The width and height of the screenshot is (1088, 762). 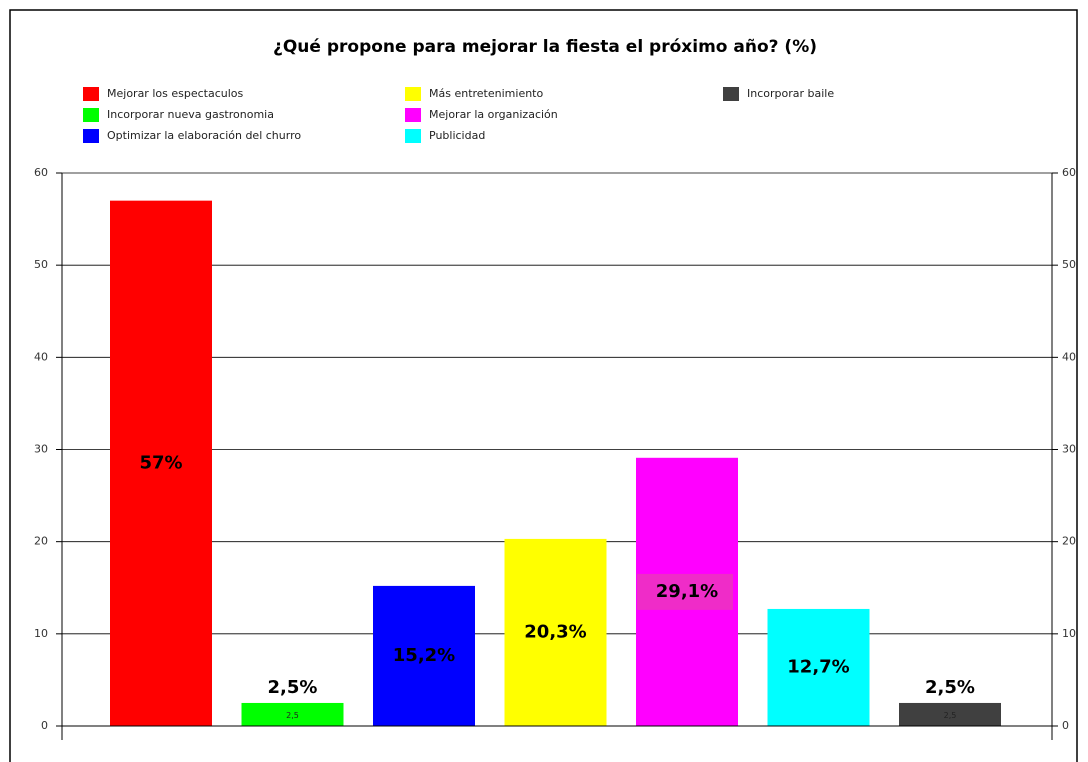 I want to click on y-tick-label: 60, so click(x=41, y=172).